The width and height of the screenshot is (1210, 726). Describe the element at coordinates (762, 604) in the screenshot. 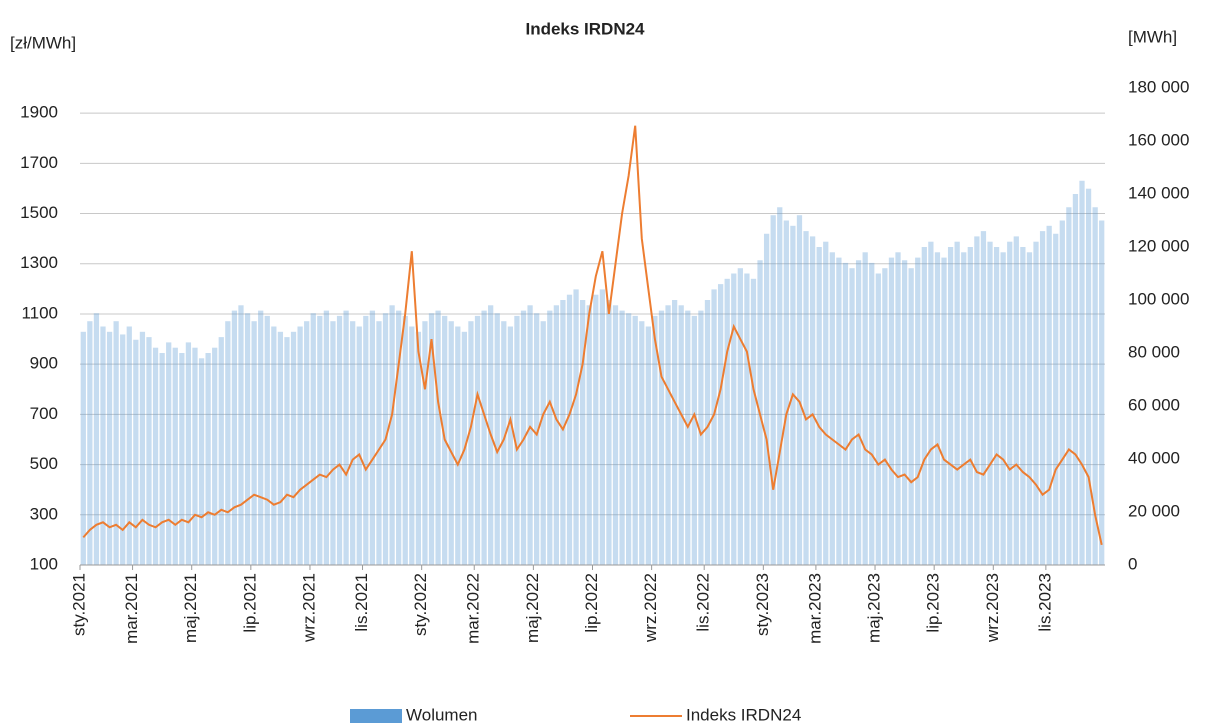

I see `x-tick-label: sty.2023` at that location.